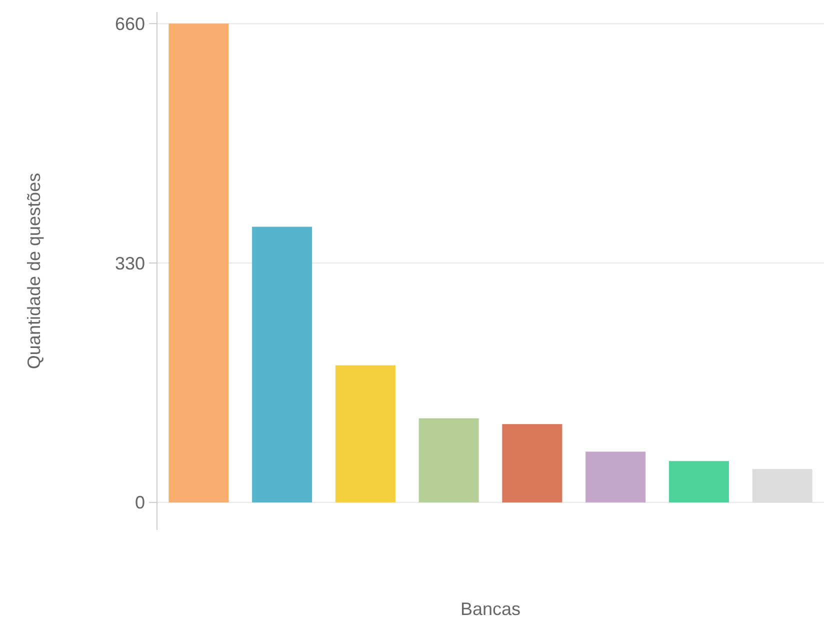 The width and height of the screenshot is (824, 622). Describe the element at coordinates (490, 609) in the screenshot. I see `x-axis-title: Bancas` at that location.